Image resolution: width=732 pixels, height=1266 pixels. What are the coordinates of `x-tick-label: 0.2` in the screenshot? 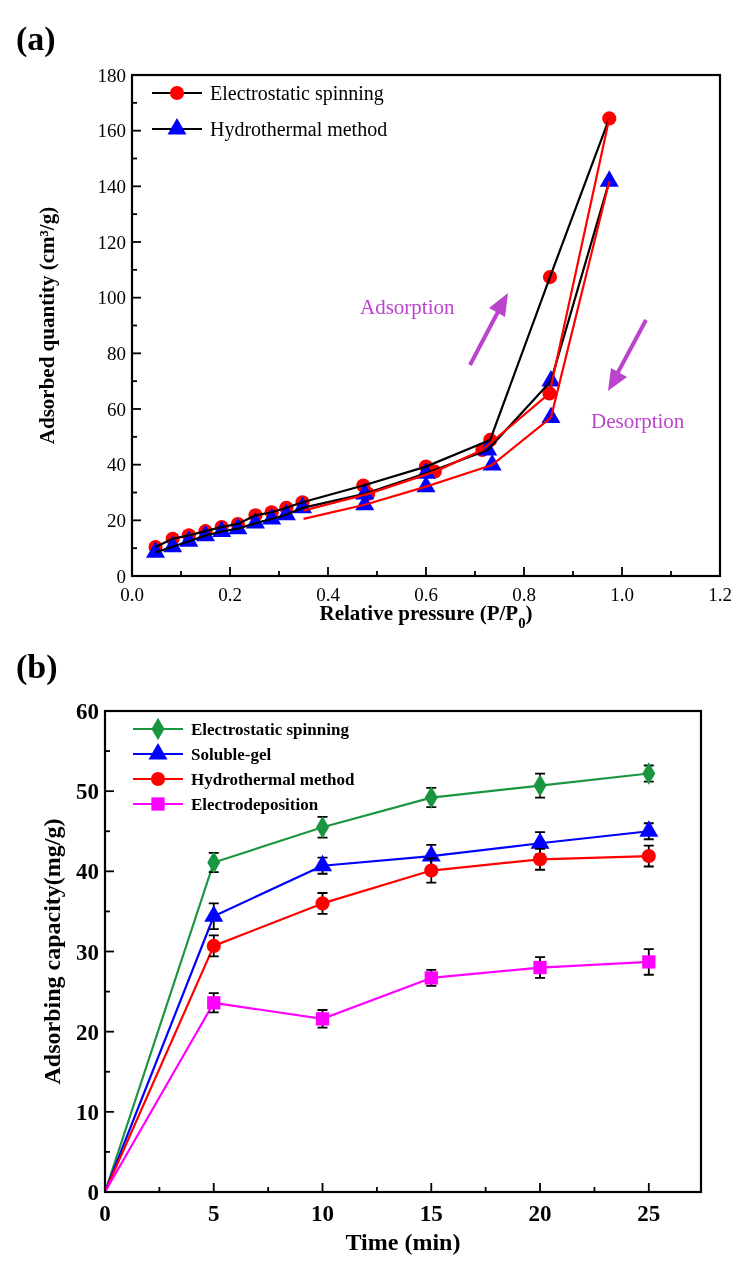 It's located at (230, 594).